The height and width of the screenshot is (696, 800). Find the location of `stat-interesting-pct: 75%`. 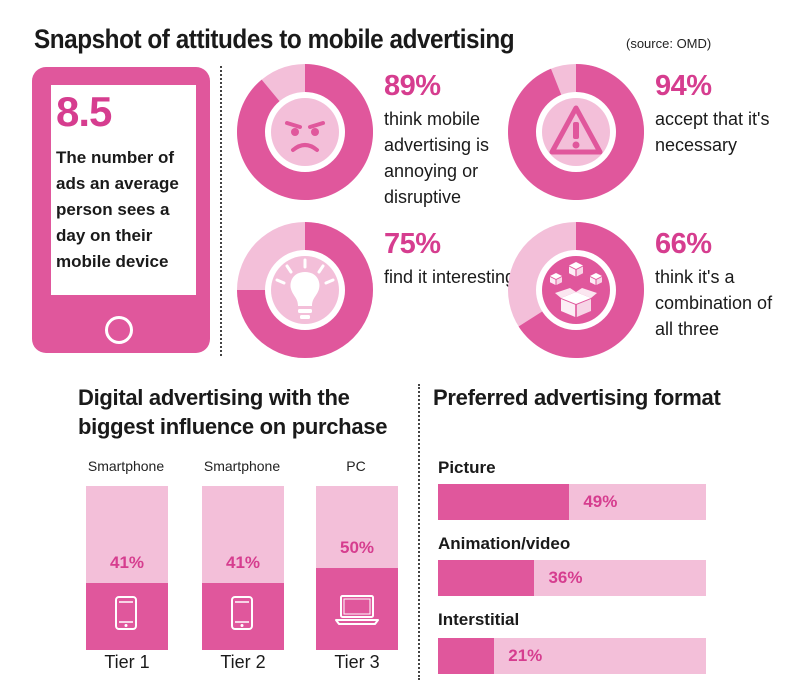

stat-interesting-pct: 75% is located at coordinates (412, 244).